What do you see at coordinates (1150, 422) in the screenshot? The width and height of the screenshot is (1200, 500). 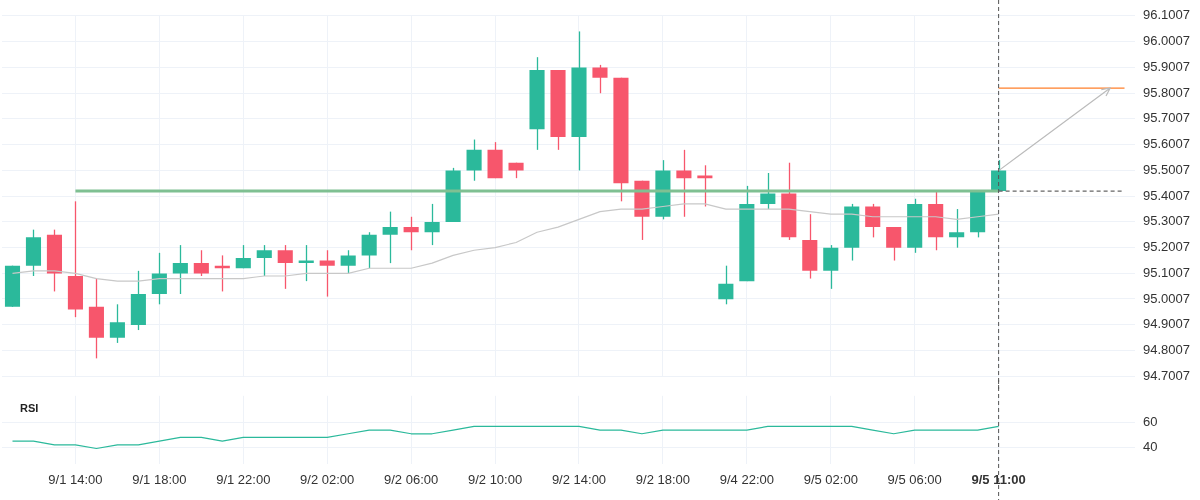 I see `y-tick-label: 60` at bounding box center [1150, 422].